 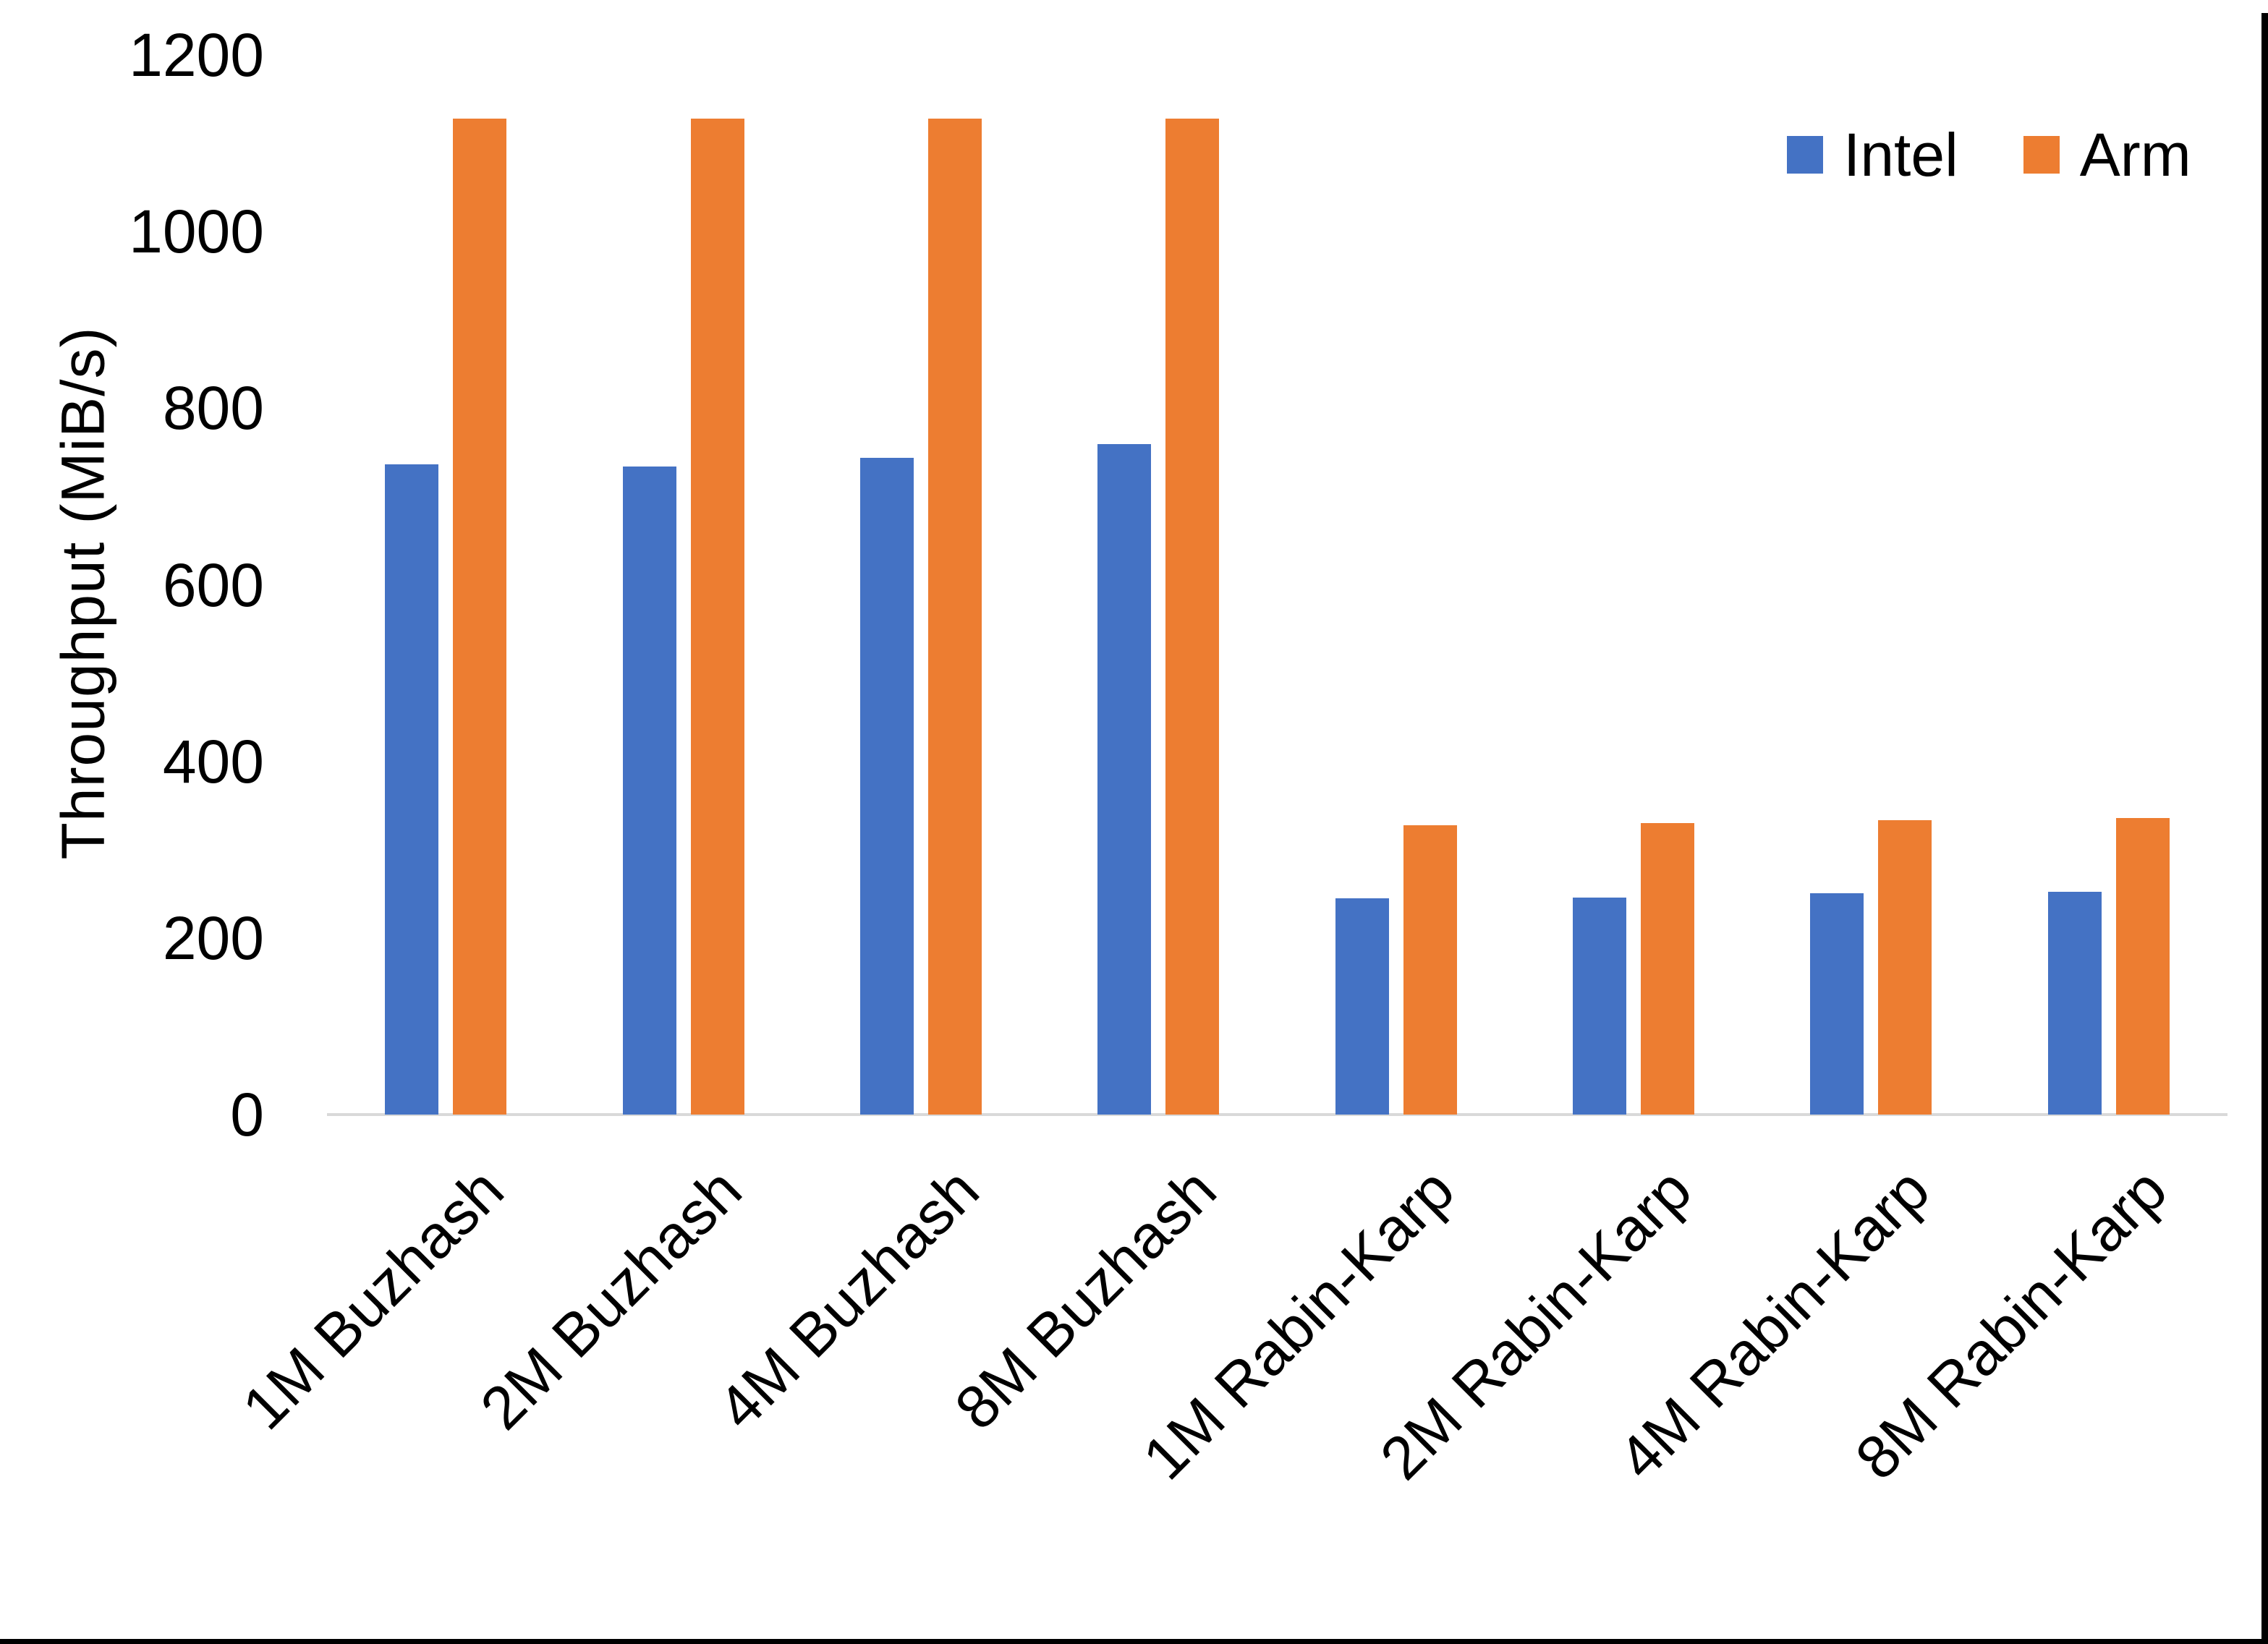 I want to click on window-border-right, so click(x=2264, y=828).